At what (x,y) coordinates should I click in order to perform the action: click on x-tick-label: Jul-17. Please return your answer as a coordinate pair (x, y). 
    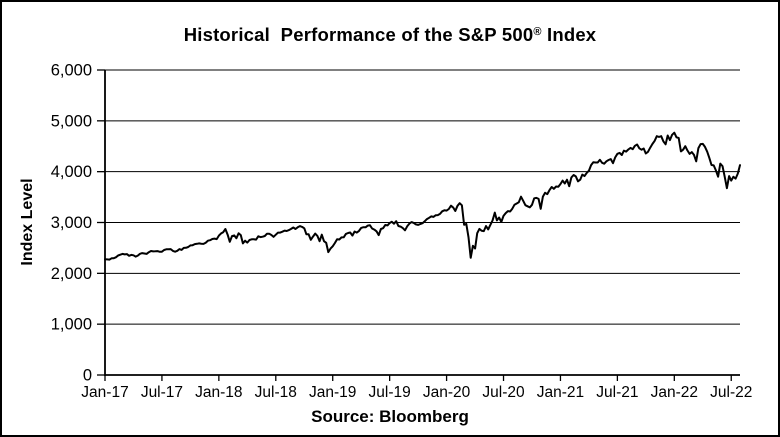
    Looking at the image, I should click on (162, 392).